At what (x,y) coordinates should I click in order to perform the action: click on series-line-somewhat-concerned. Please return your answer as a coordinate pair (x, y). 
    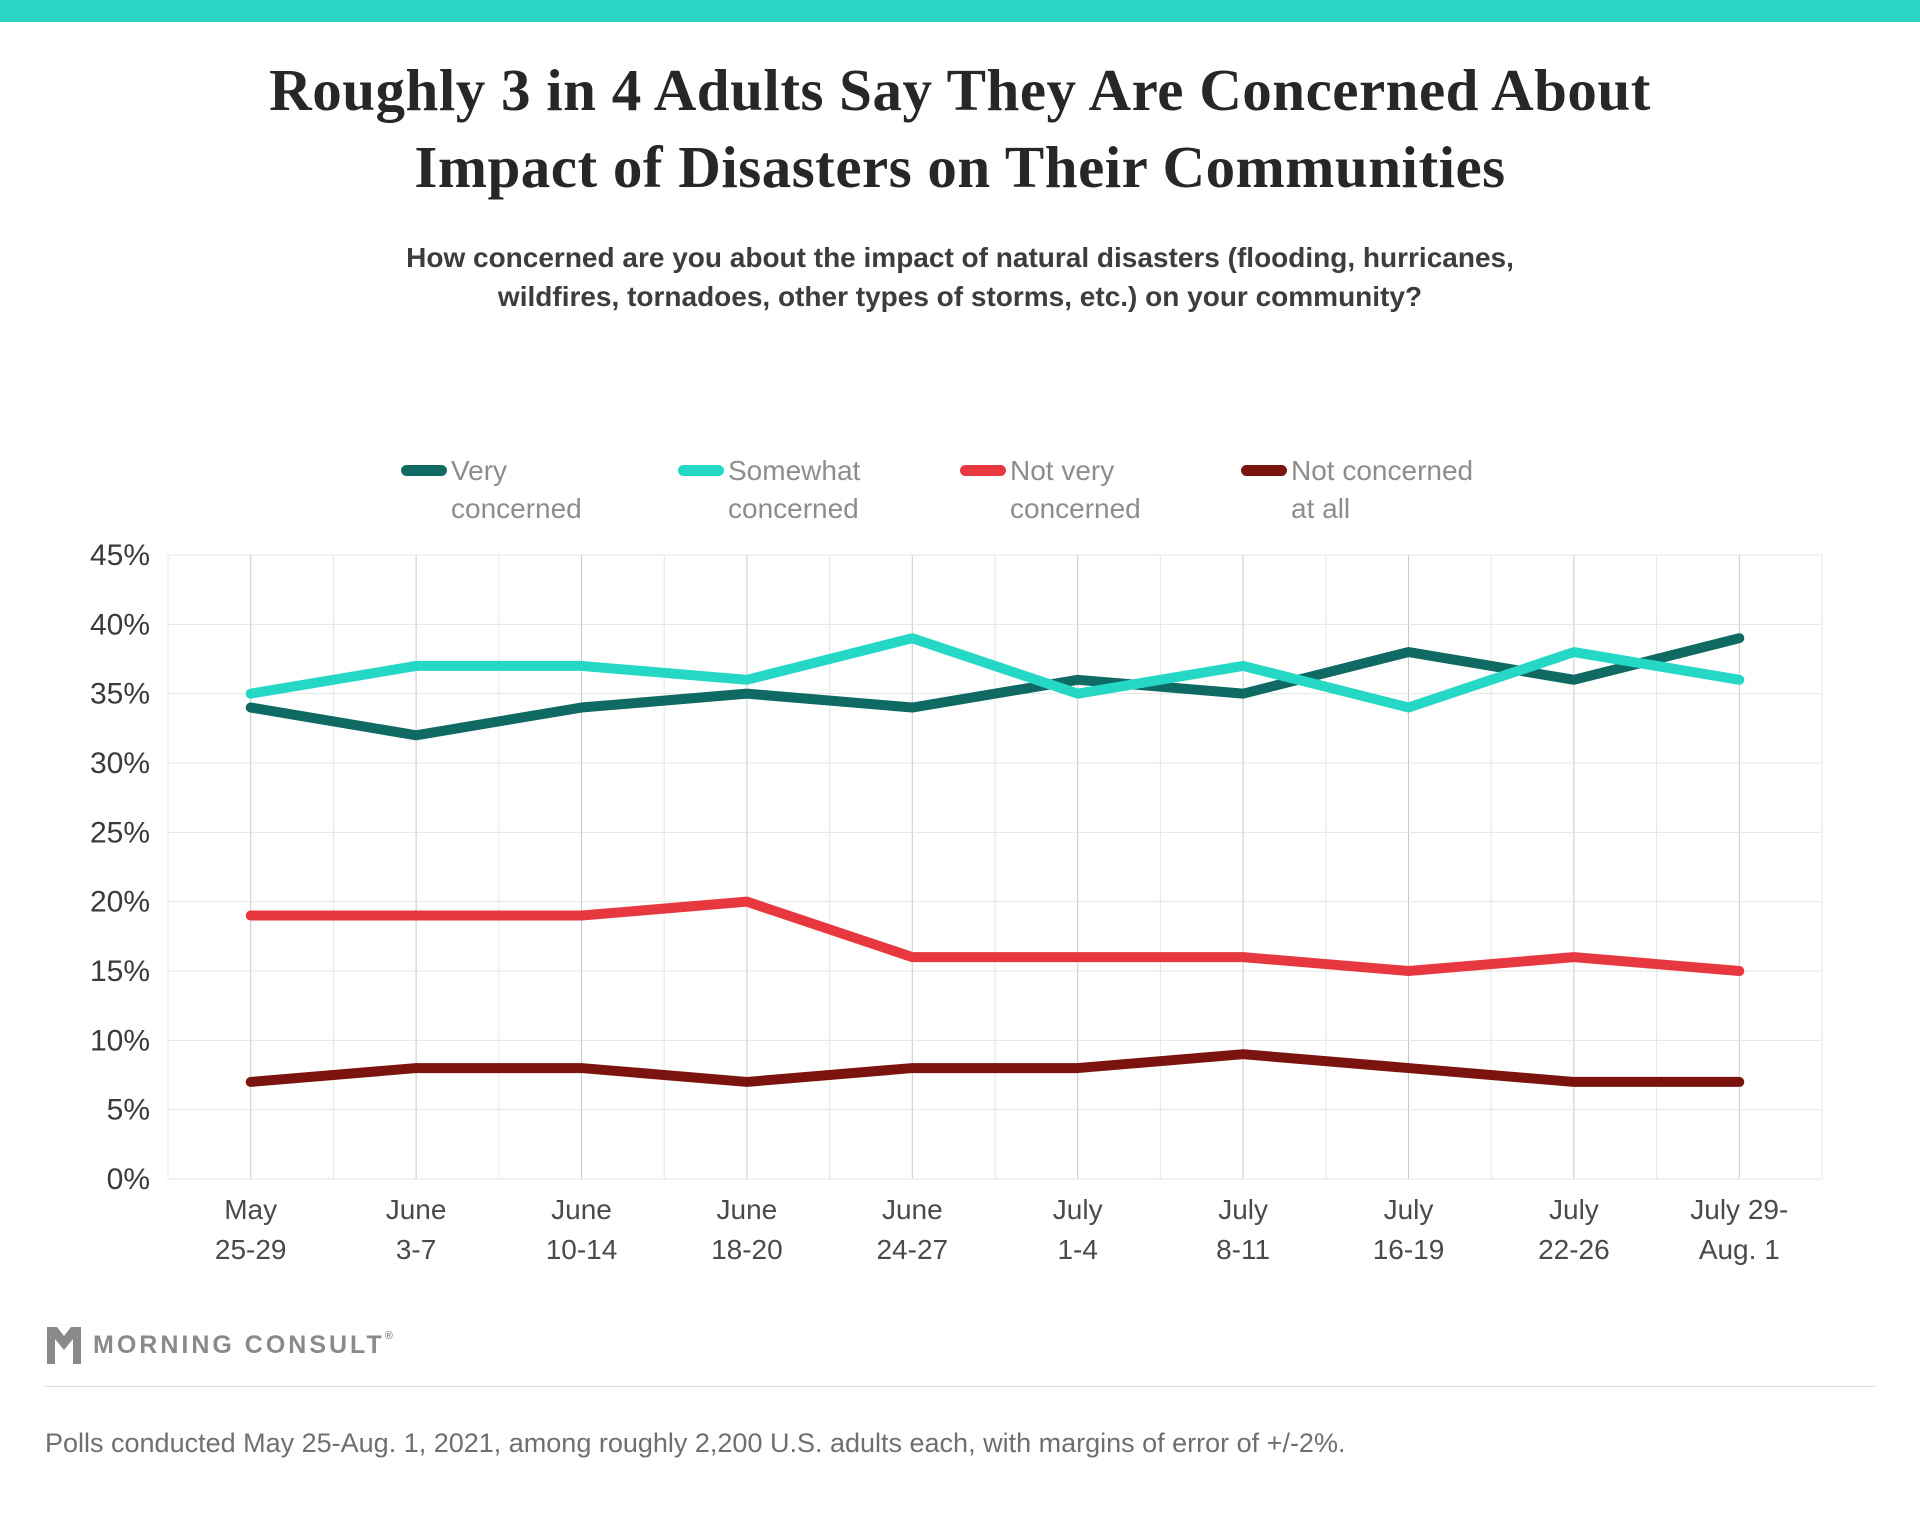
    Looking at the image, I should click on (995, 673).